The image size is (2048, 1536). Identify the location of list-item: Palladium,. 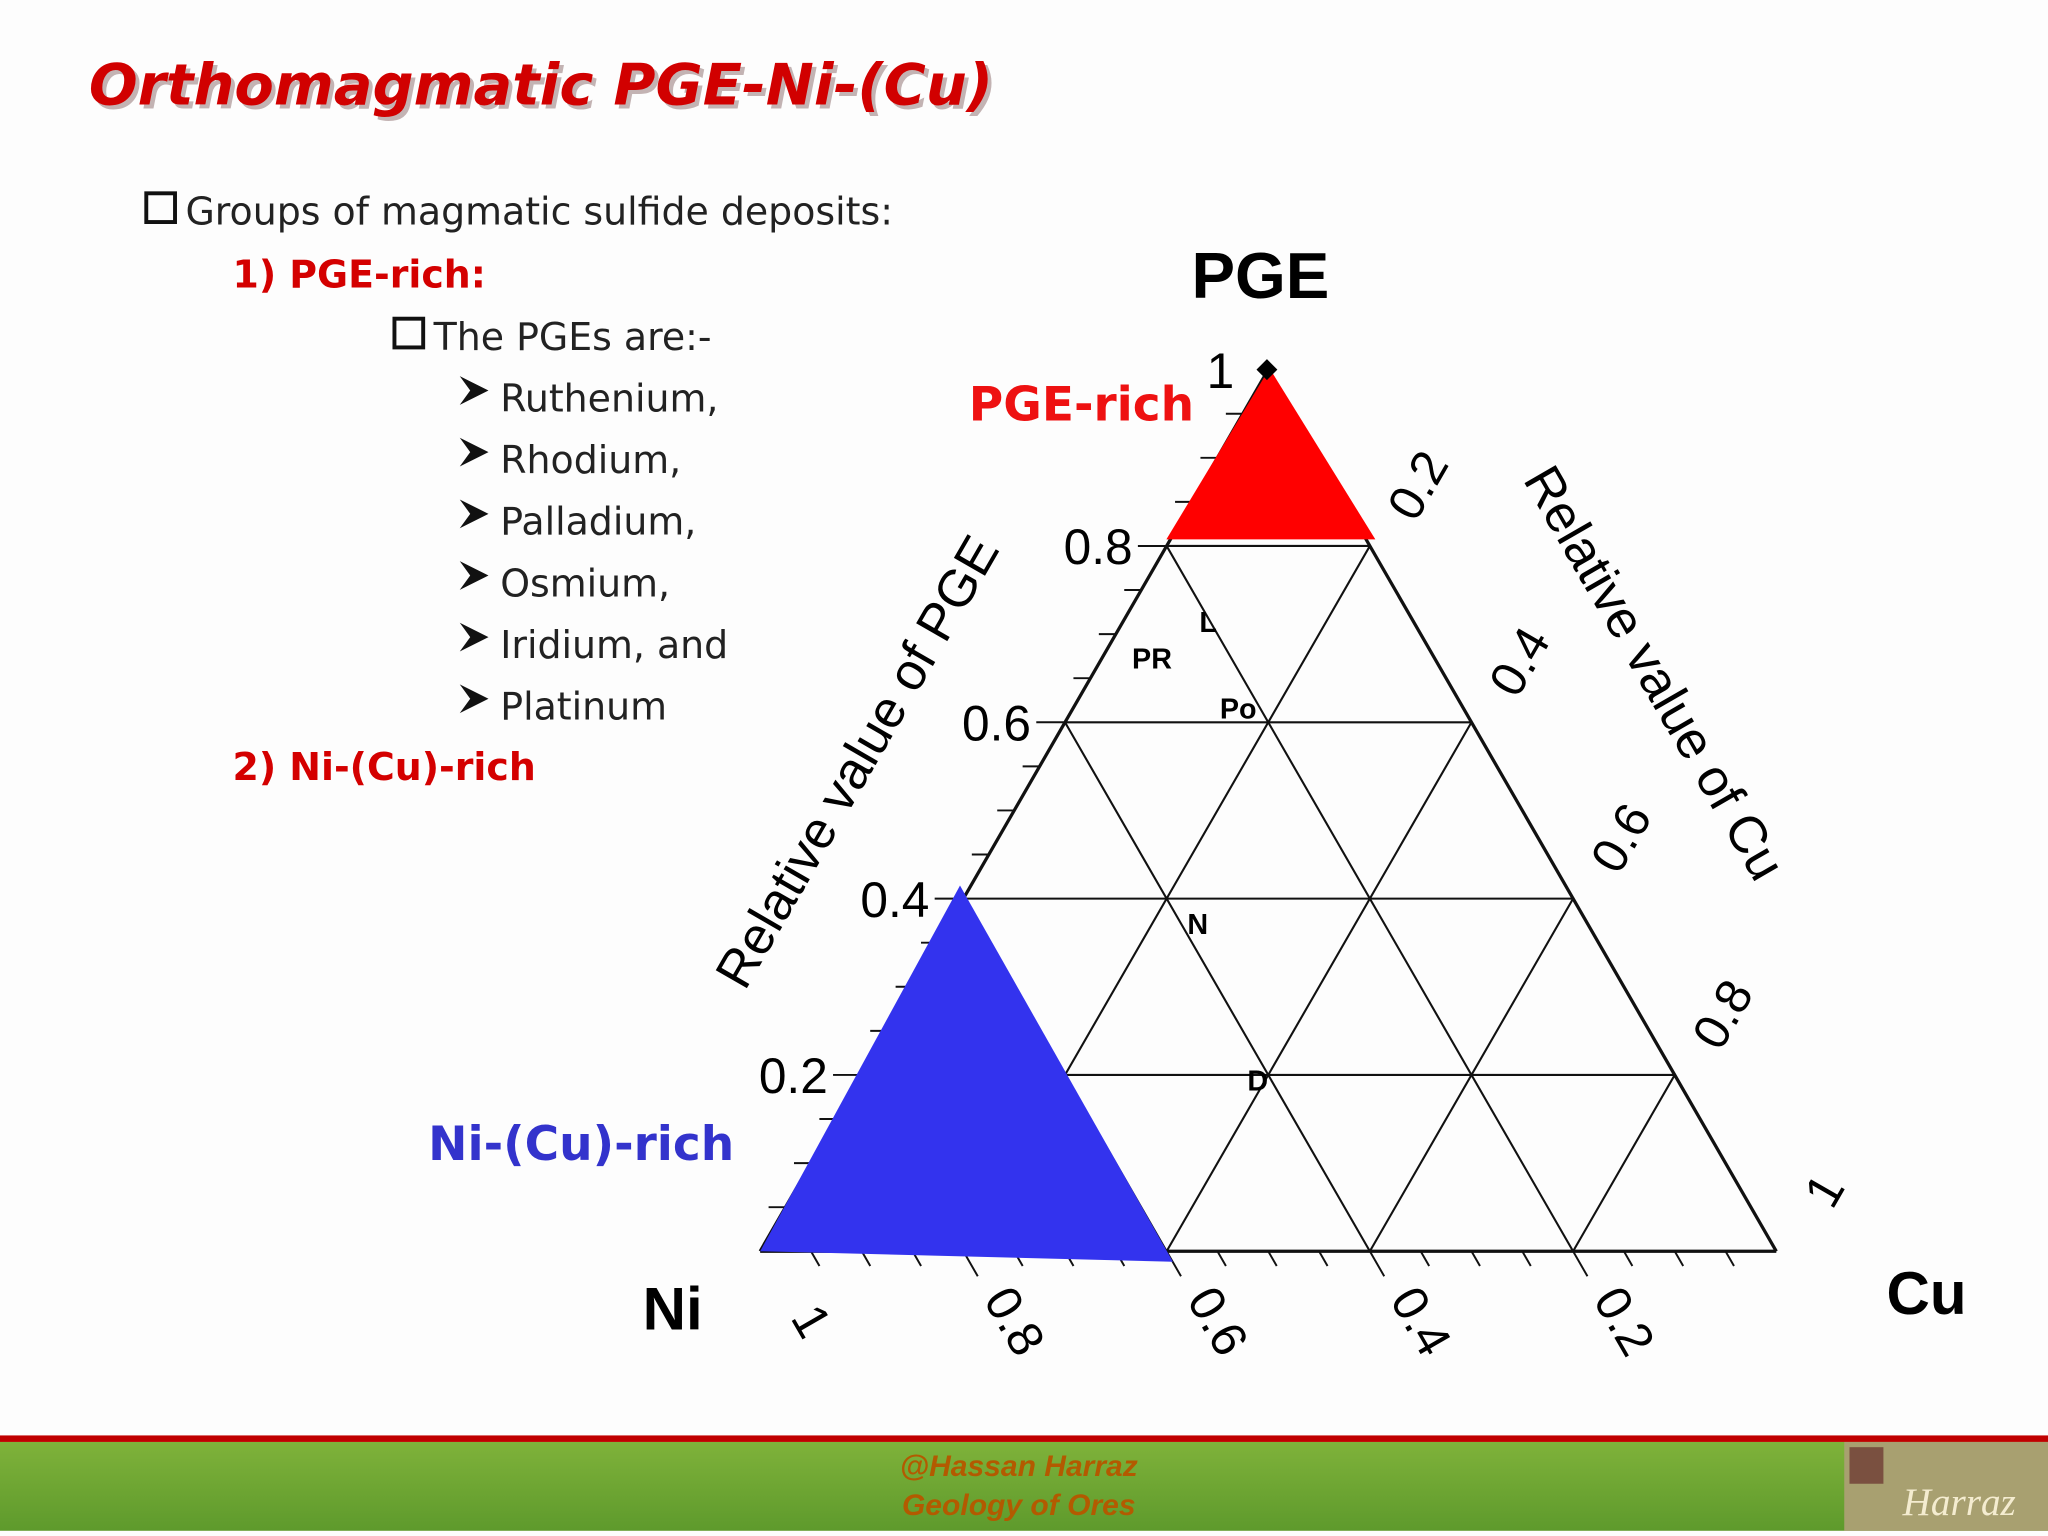
(598, 522).